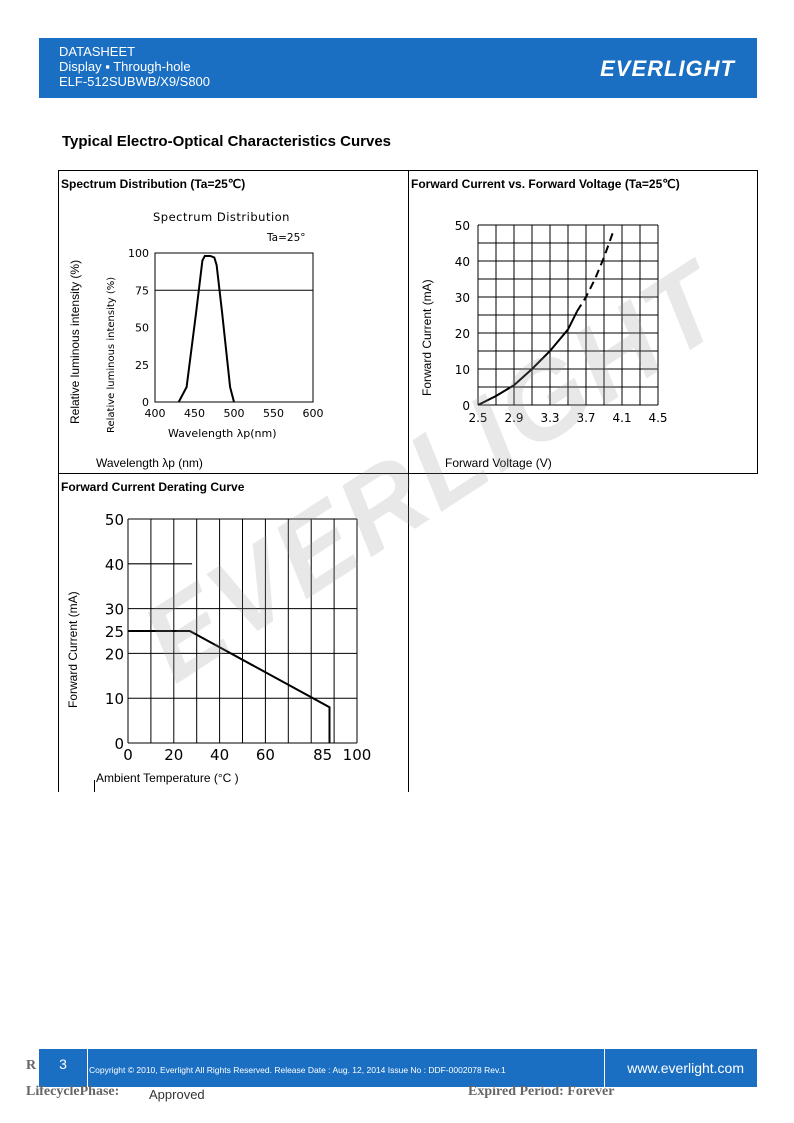 This screenshot has width=794, height=1123. What do you see at coordinates (114, 699) in the screenshot?
I see `derating-y-tick-label: 10` at bounding box center [114, 699].